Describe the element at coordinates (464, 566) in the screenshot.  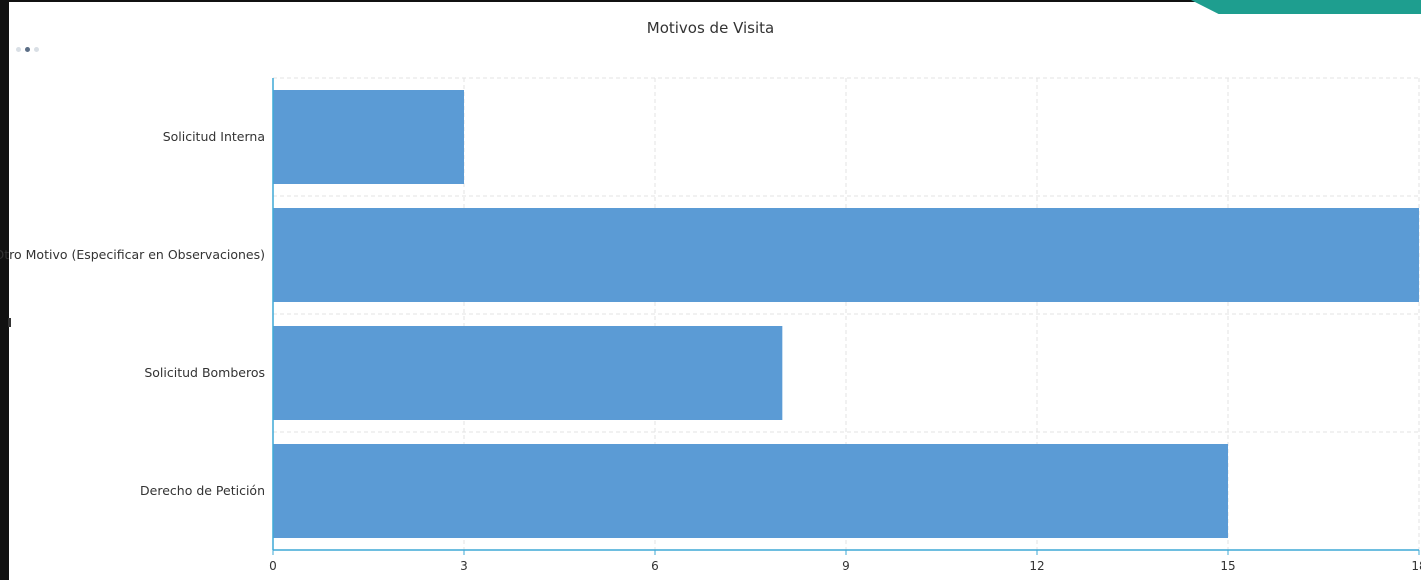
I see `x-tick-label: 3` at that location.